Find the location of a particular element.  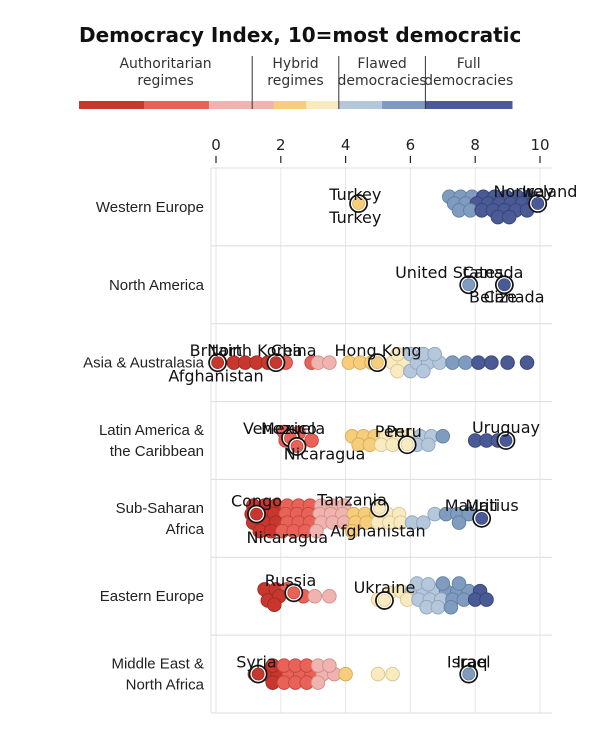

x-tick-label: 6 is located at coordinates (411, 145).